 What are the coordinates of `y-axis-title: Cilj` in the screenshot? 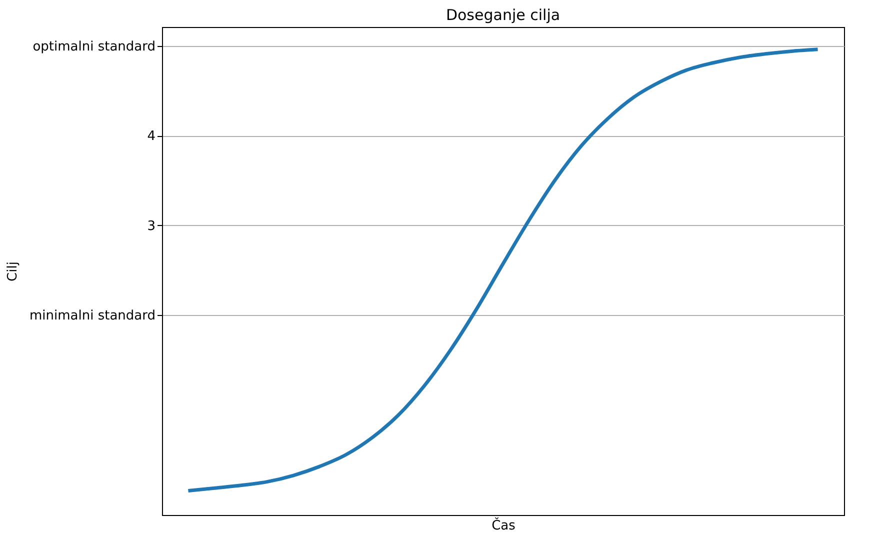 It's located at (12, 272).